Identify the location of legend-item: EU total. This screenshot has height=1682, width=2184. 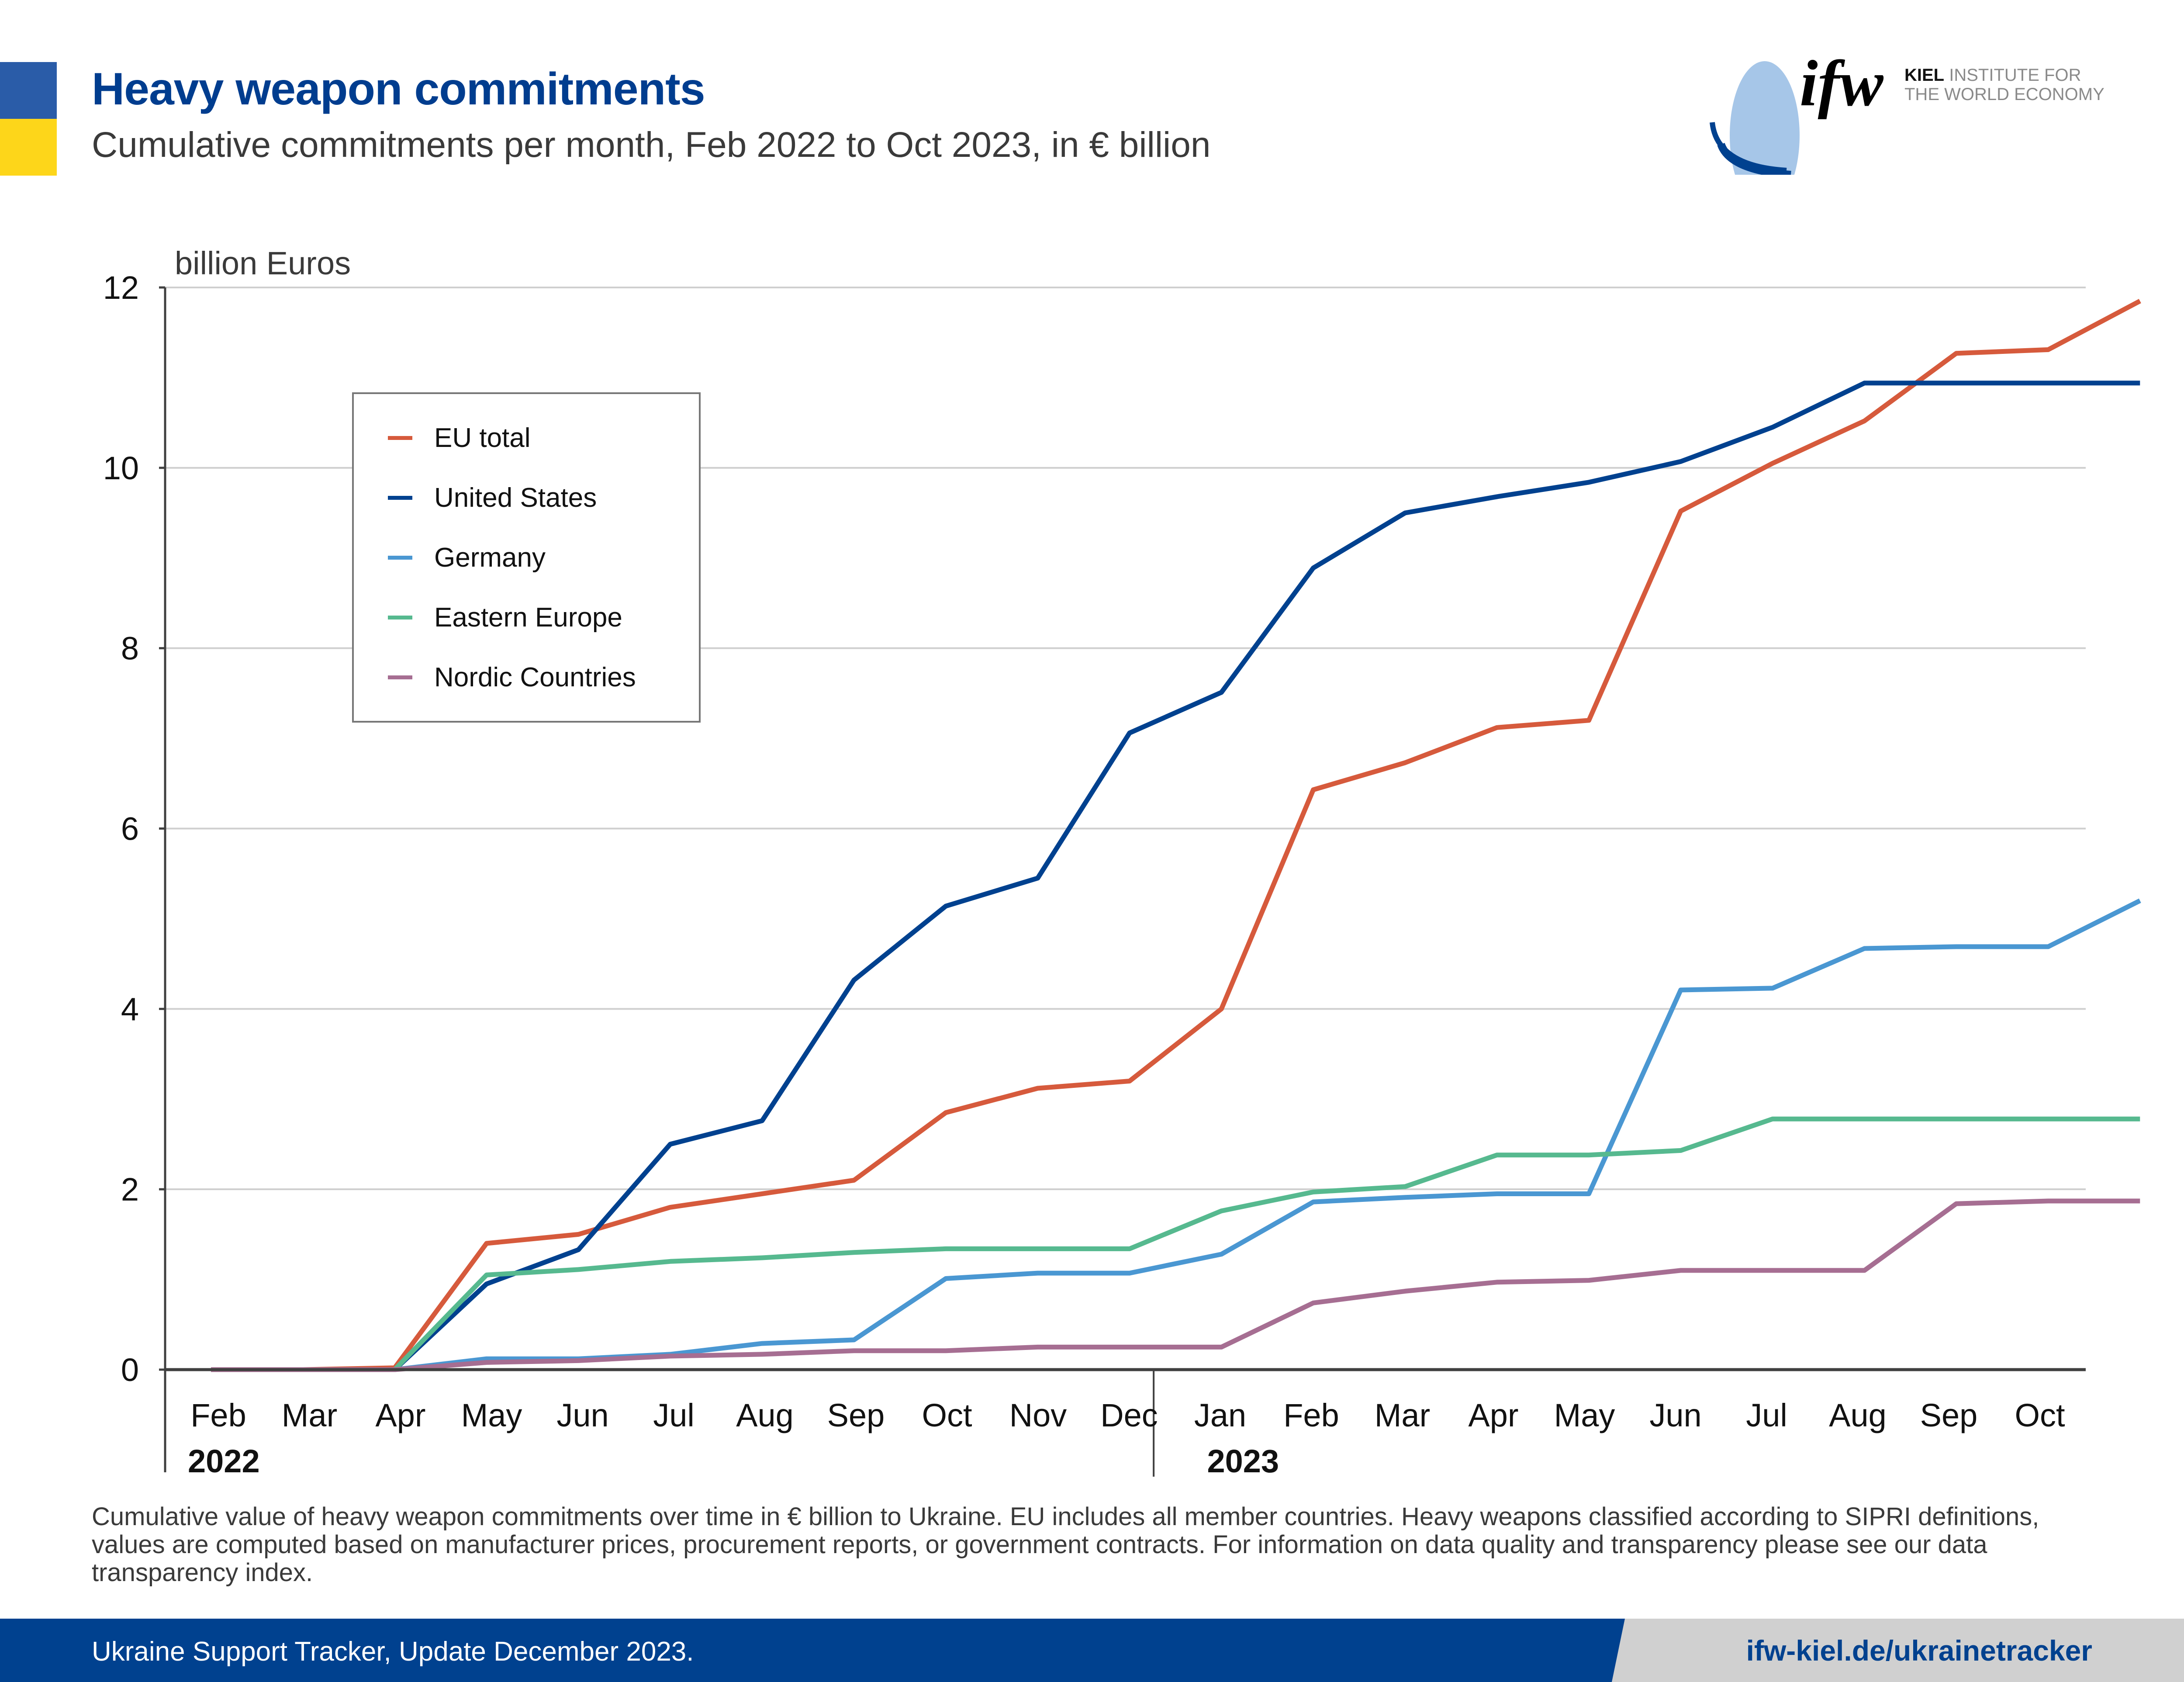
(442, 437).